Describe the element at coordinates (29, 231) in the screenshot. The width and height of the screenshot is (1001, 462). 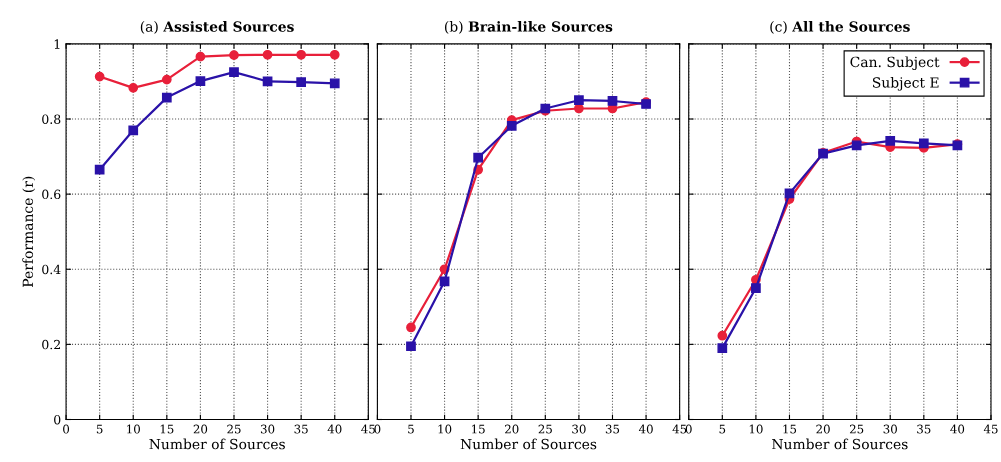
I see `y-axis-title: Performance (r)` at that location.